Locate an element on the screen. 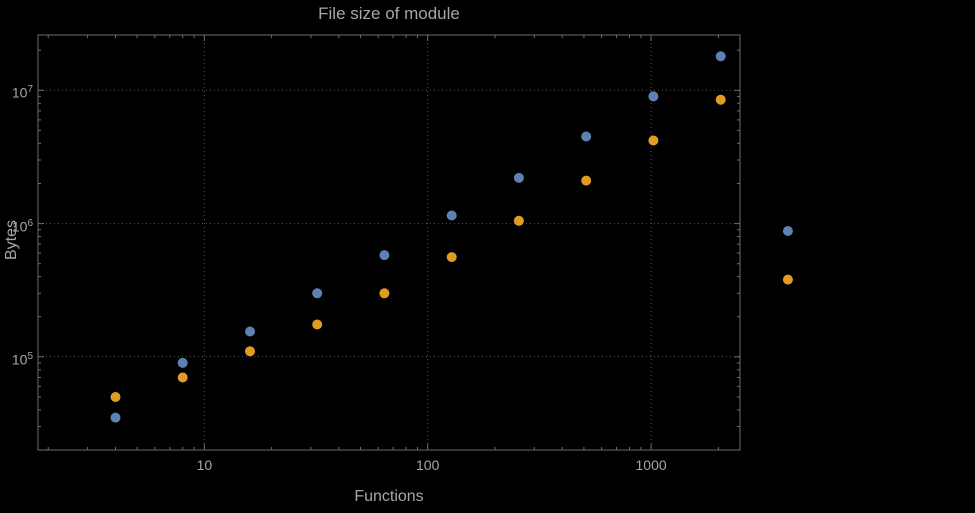 Image resolution: width=975 pixels, height=513 pixels. x-tick-label: 100 is located at coordinates (428, 465).